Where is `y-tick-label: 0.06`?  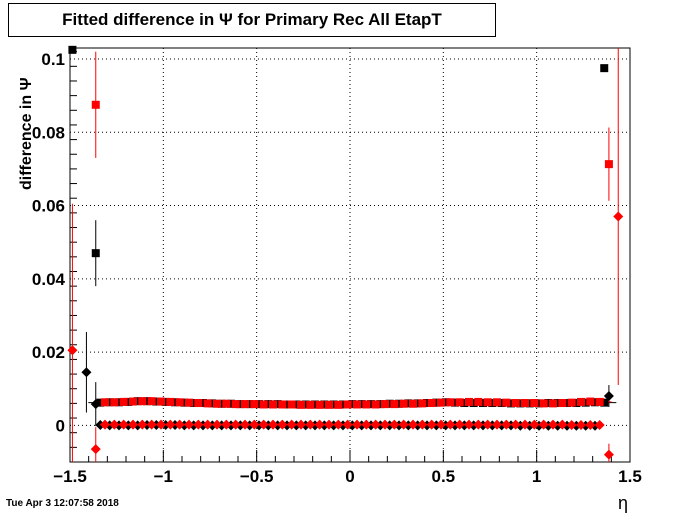
y-tick-label: 0.06 is located at coordinates (48, 206).